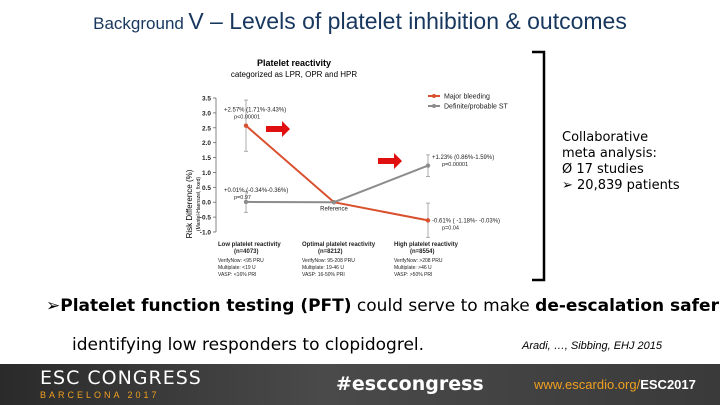  Describe the element at coordinates (206, 188) in the screenshot. I see `y-tick-label: 0.5` at that location.